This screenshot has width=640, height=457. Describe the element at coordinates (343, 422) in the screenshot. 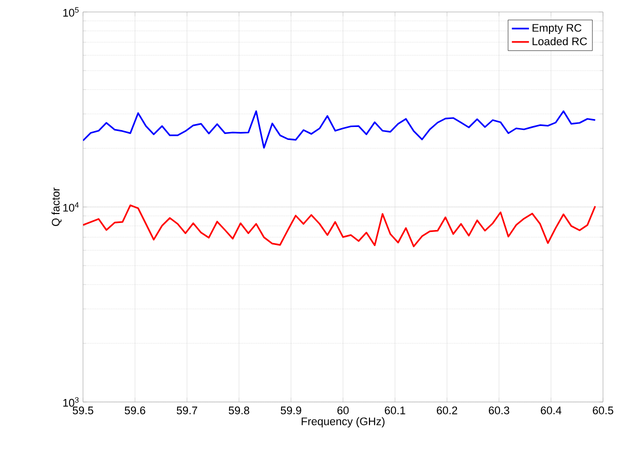

I see `x-axis-title: Frequency (GHz)` at that location.